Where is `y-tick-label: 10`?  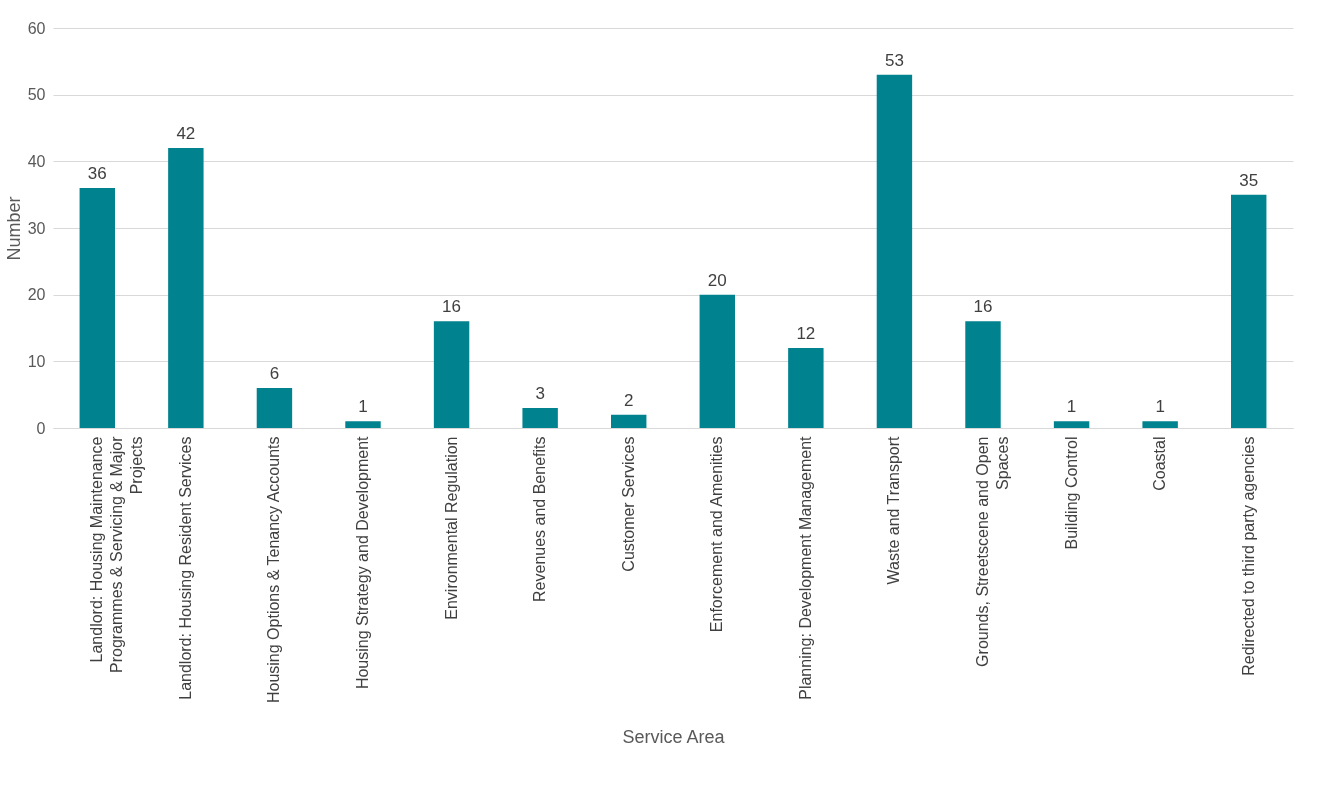 y-tick-label: 10 is located at coordinates (36, 361).